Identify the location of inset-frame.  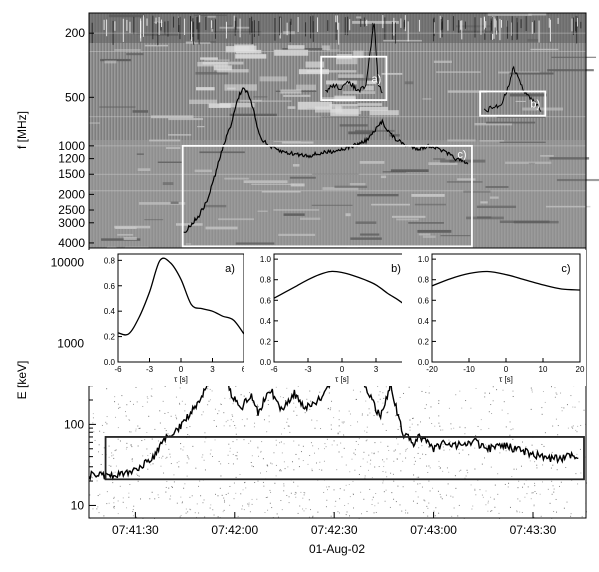
(506, 308).